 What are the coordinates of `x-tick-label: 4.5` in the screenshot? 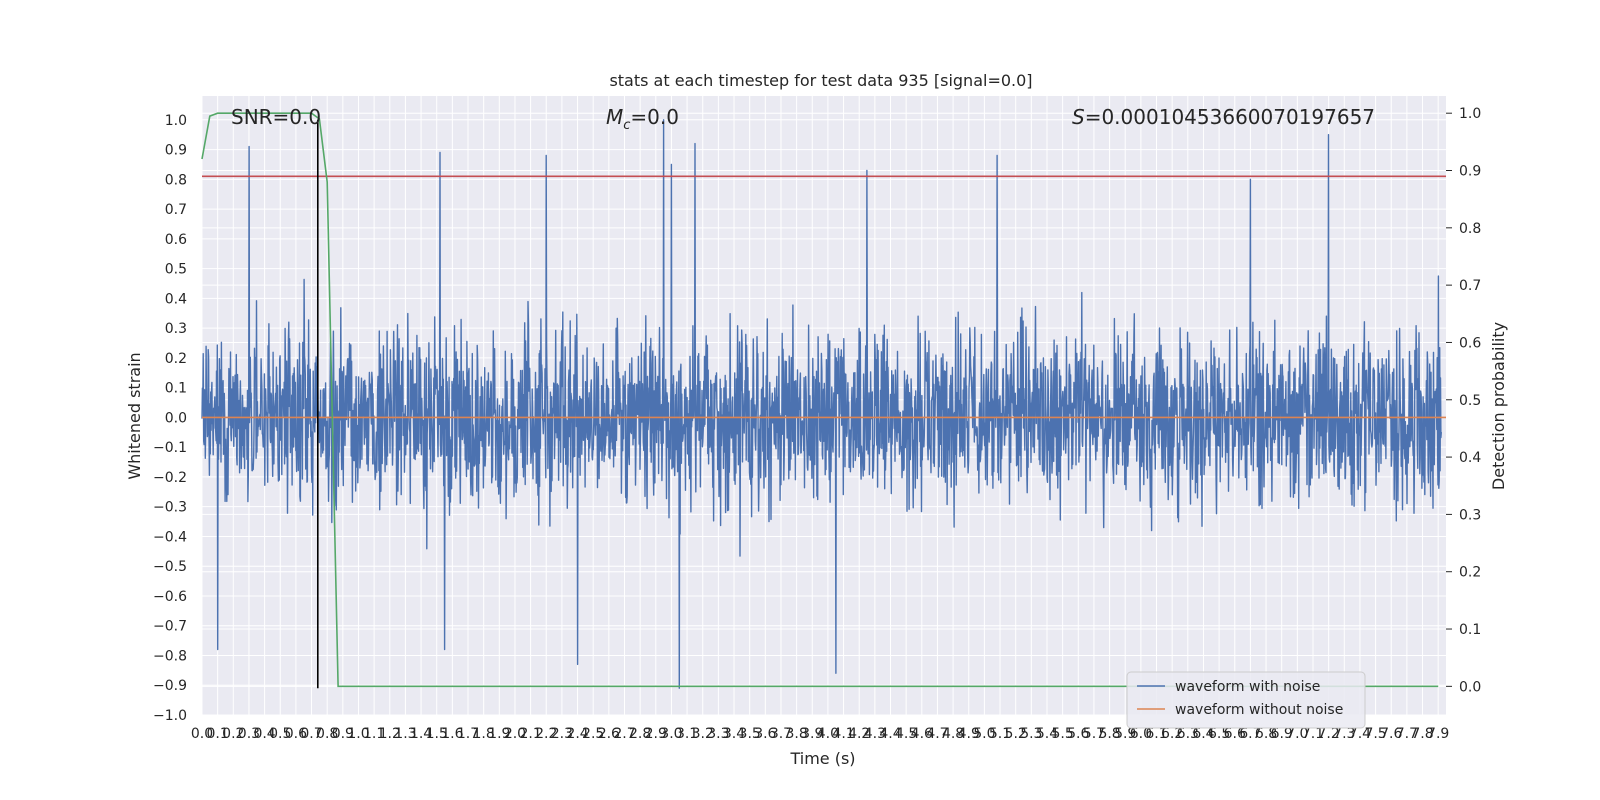 It's located at (906, 734).